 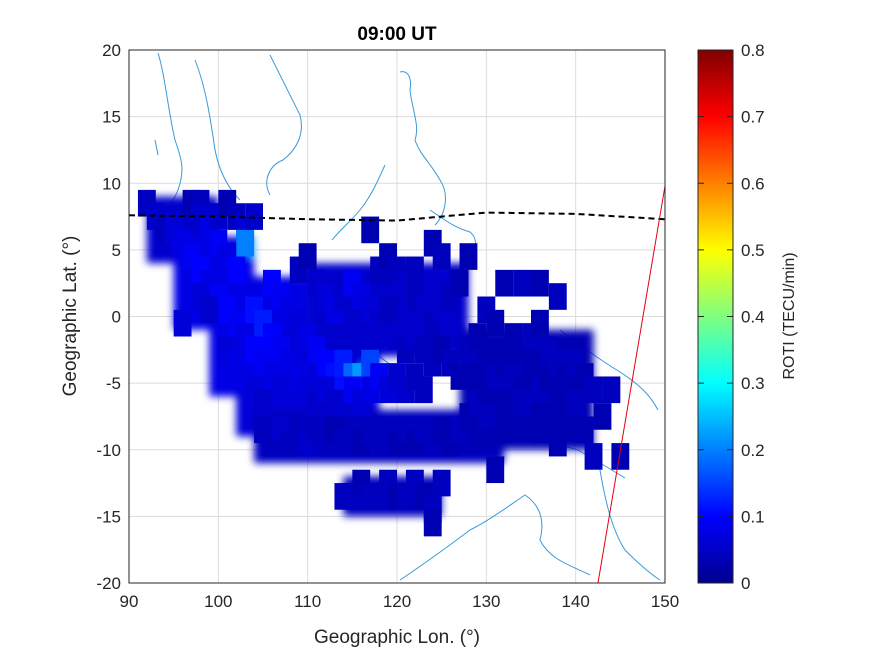 What do you see at coordinates (745, 583) in the screenshot?
I see `colorbar-tick-label: 0` at bounding box center [745, 583].